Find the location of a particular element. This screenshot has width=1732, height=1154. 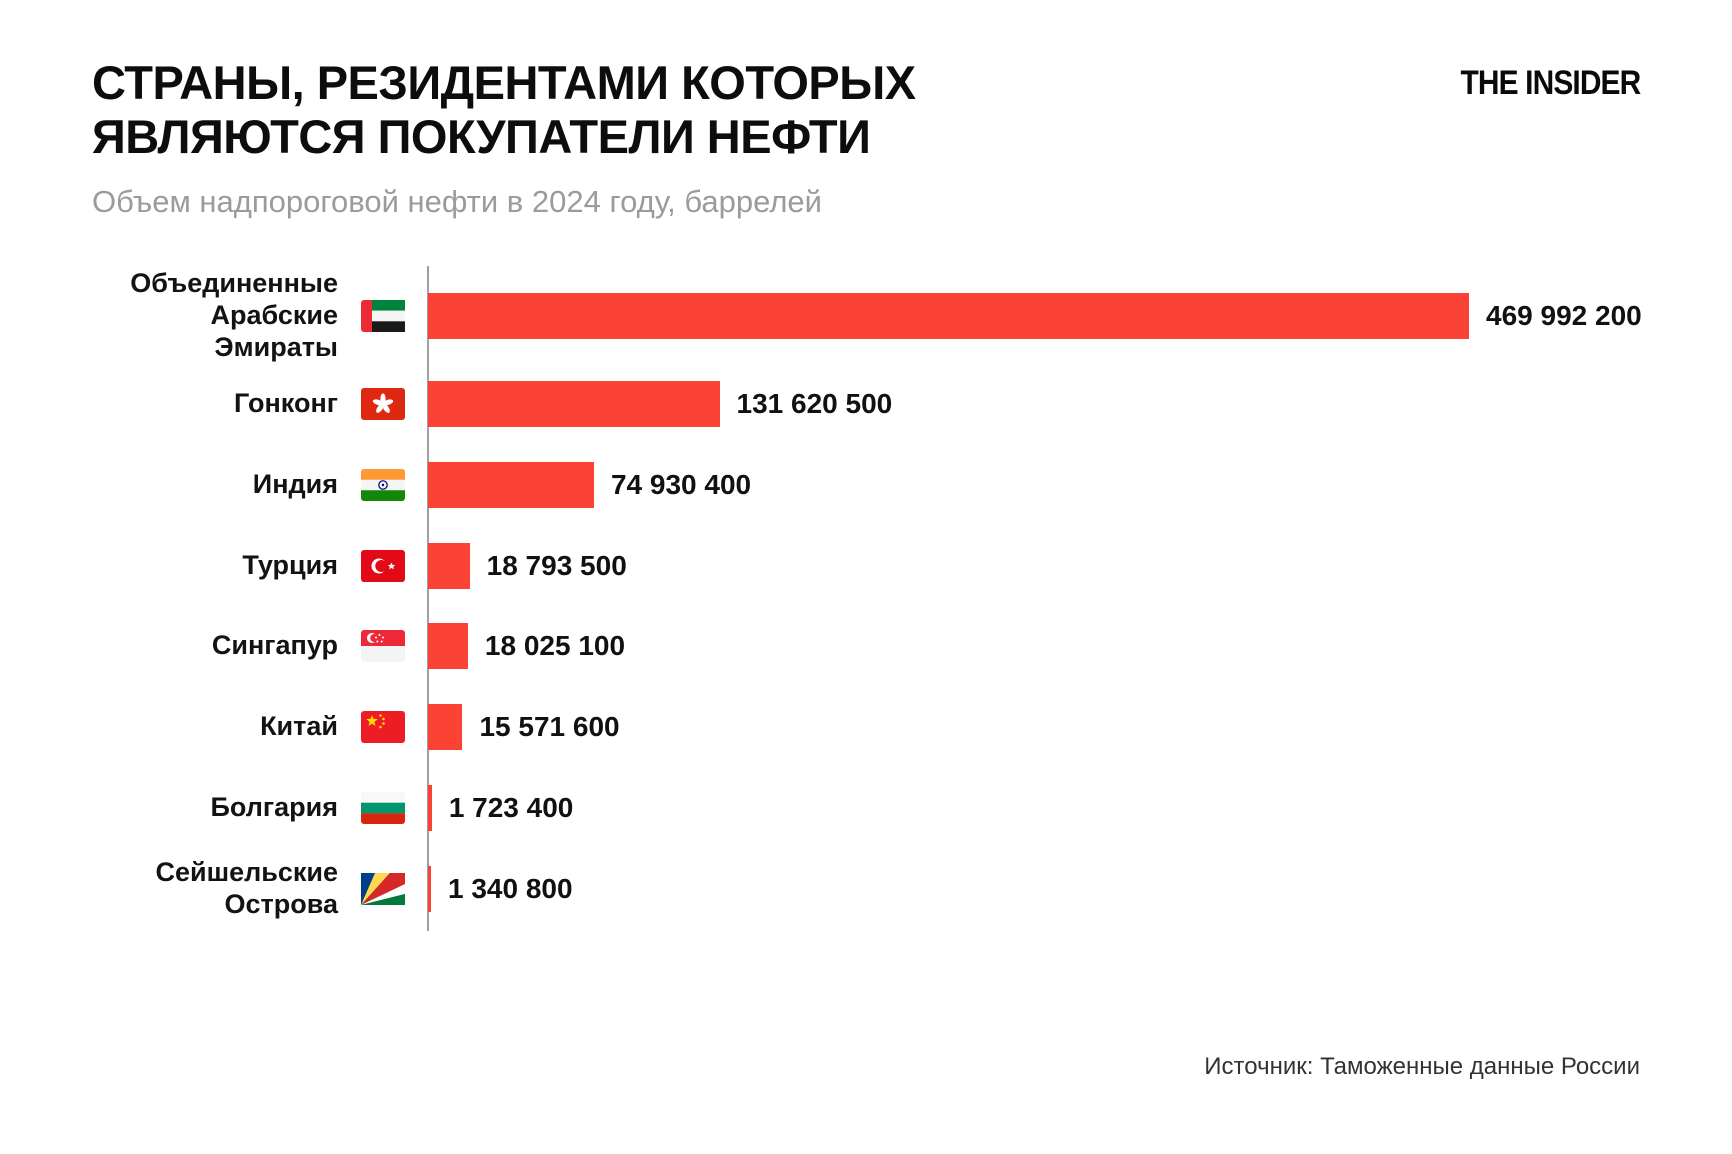

value-label: 15 571 600 is located at coordinates (549, 727).